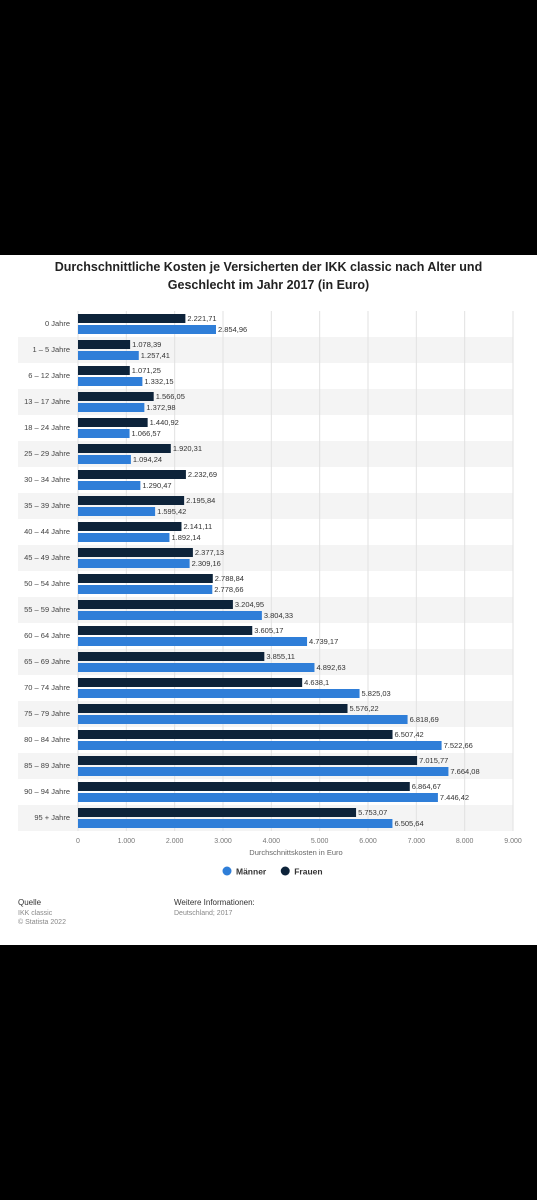  Describe the element at coordinates (164, 422) in the screenshot. I see `value-label: 1.440,92` at that location.